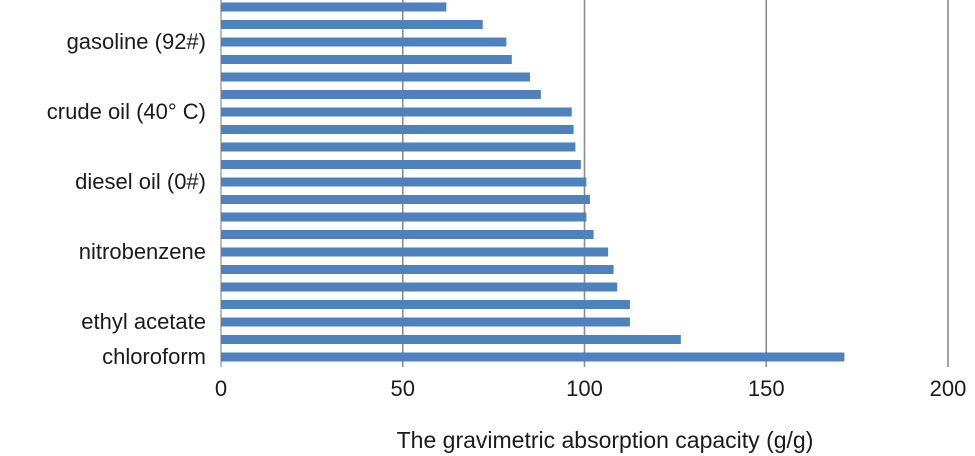 The width and height of the screenshot is (975, 456). Describe the element at coordinates (403, 388) in the screenshot. I see `x-tick-label: 50` at that location.